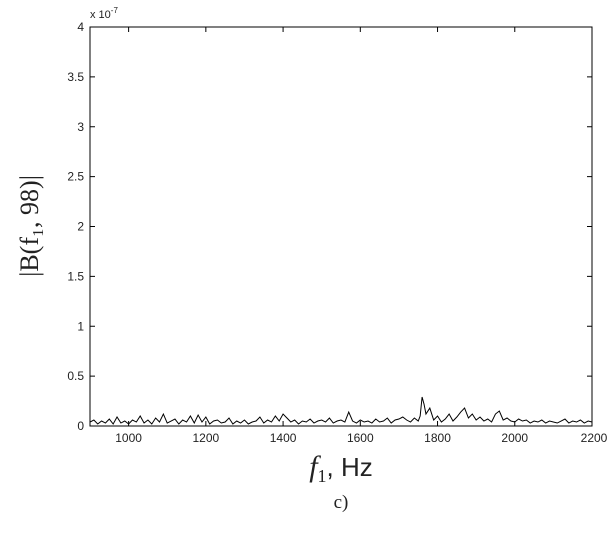  I want to click on y-axis-label: |B(f₁, 98)|, so click(29, 226).